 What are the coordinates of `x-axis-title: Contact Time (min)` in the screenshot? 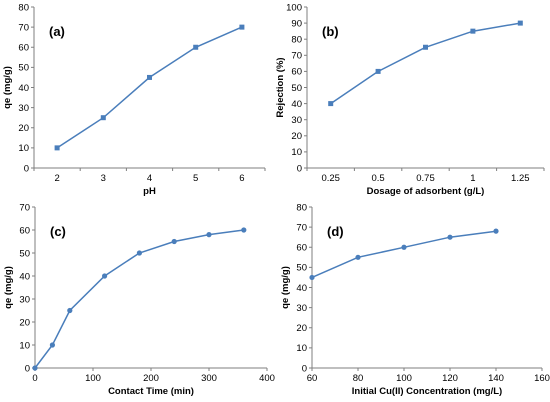 It's located at (151, 391).